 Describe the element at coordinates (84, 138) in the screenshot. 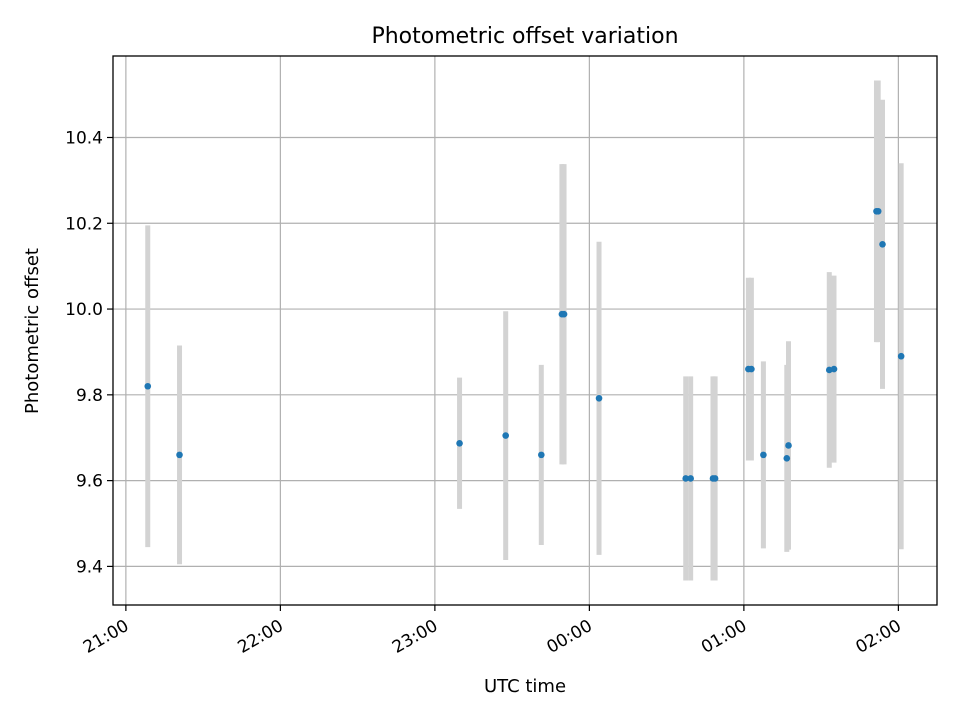

I see `y-tick-label: 10.4` at that location.